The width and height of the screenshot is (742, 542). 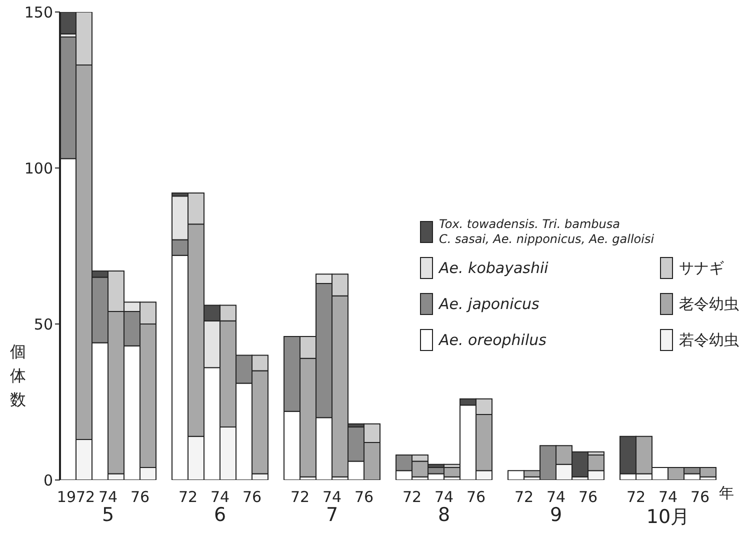 I want to click on legend-label: Ae. oreophilus, so click(x=492, y=339).